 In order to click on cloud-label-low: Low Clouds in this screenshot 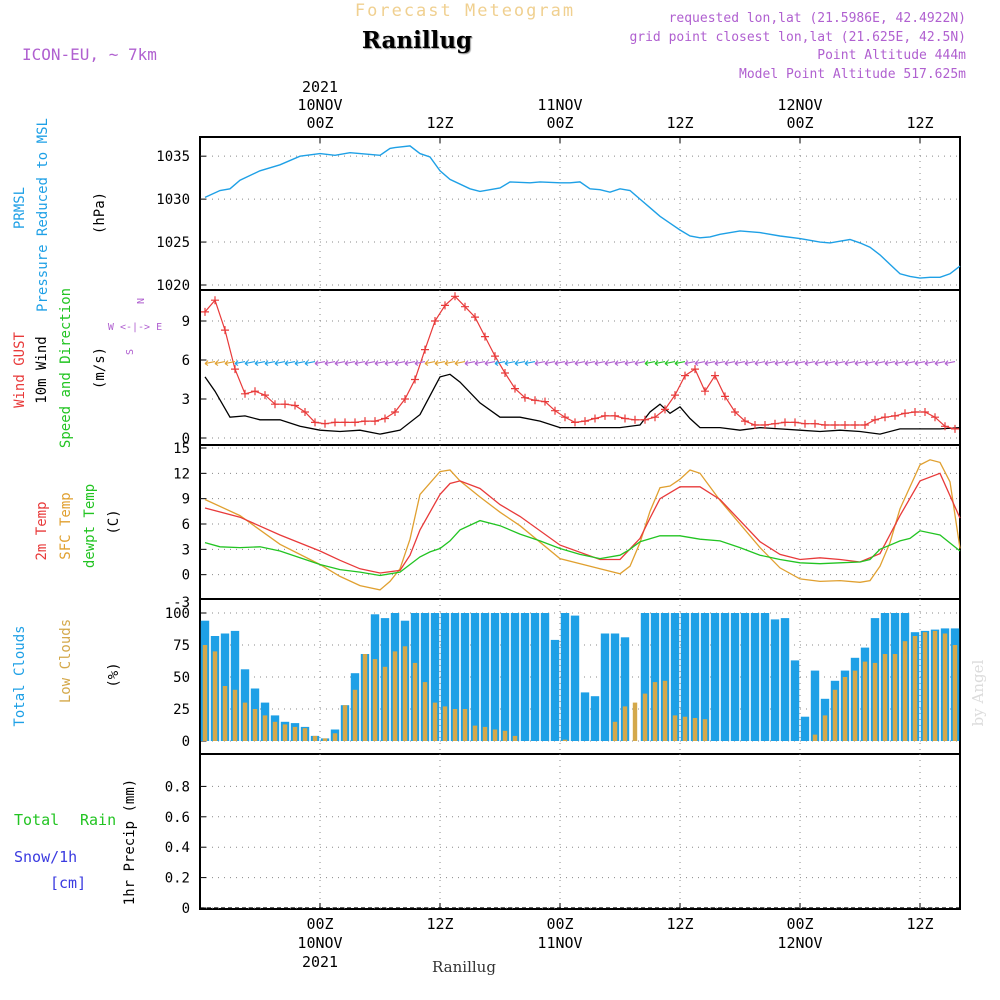, I will do `click(66, 661)`.